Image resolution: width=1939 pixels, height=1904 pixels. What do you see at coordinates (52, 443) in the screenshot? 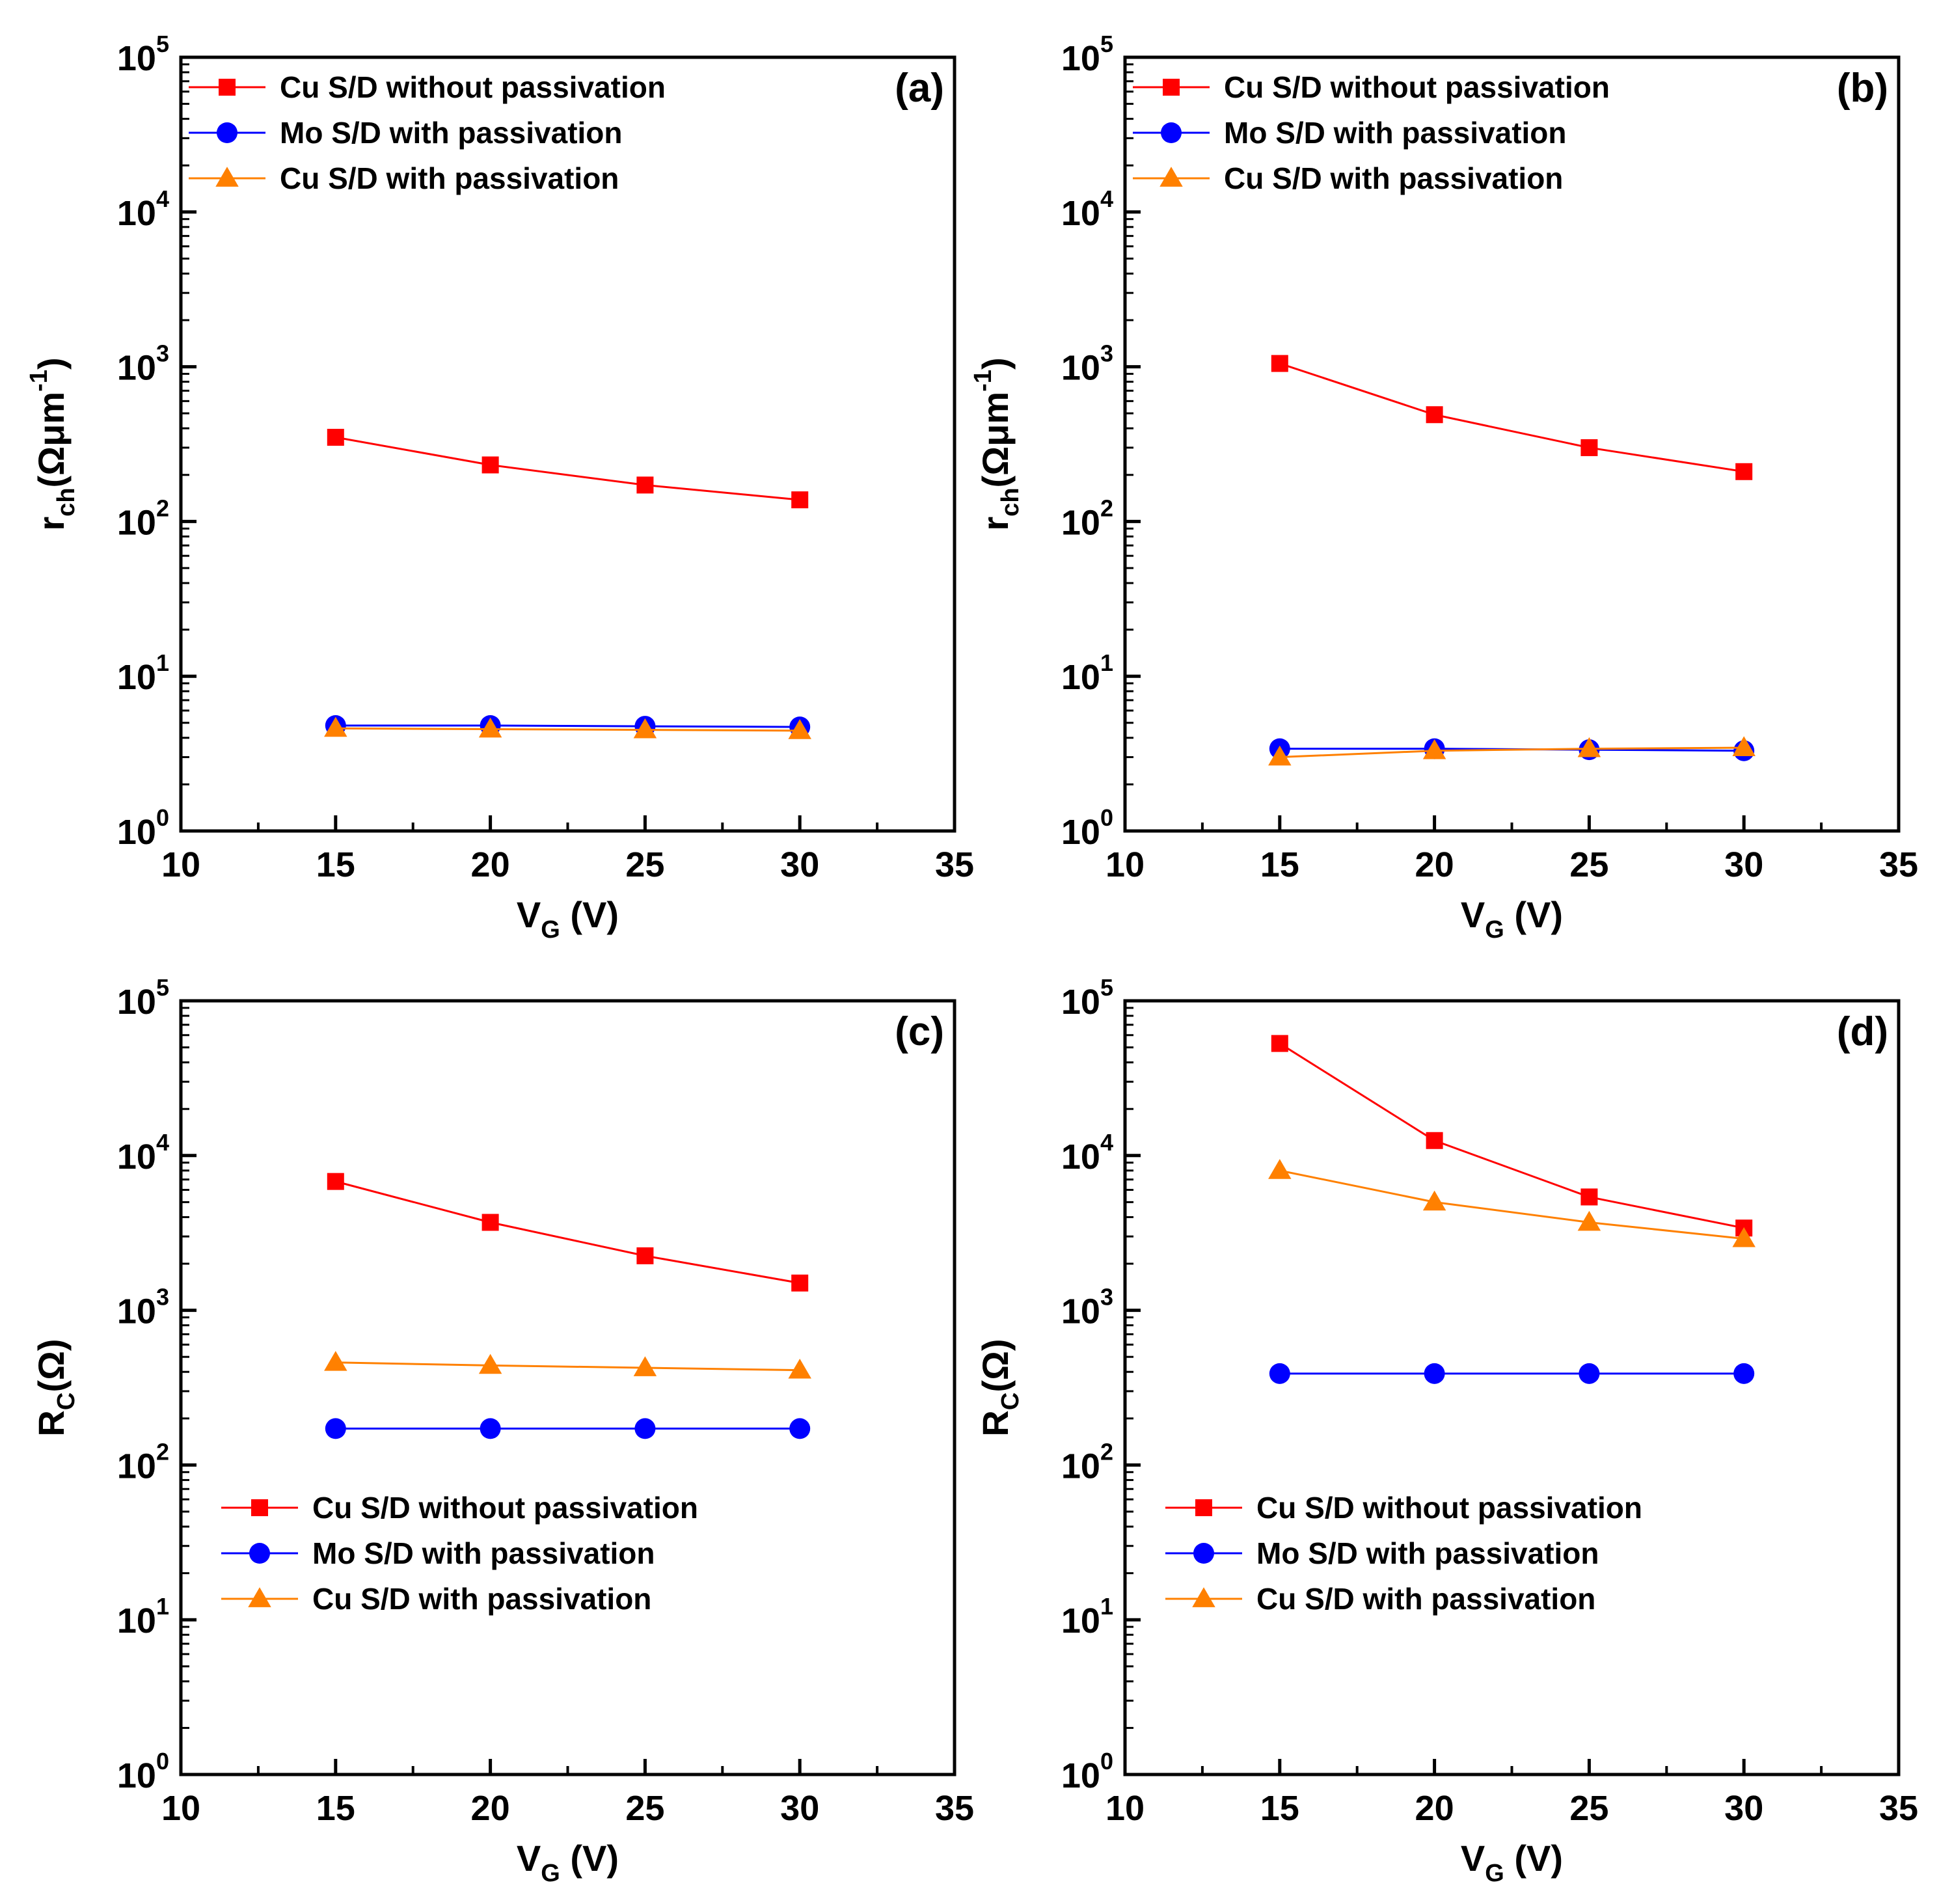
I see `y-axis-label: rch(Ωμm-1)` at bounding box center [52, 443].